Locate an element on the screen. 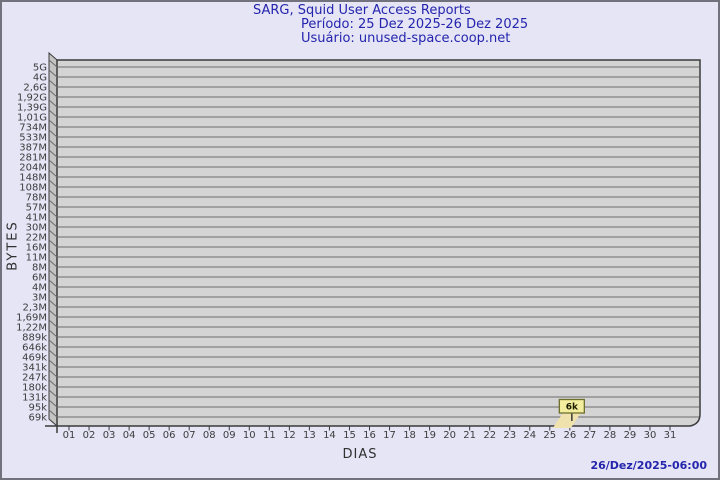  x-axis-title: DIAS is located at coordinates (360, 454).